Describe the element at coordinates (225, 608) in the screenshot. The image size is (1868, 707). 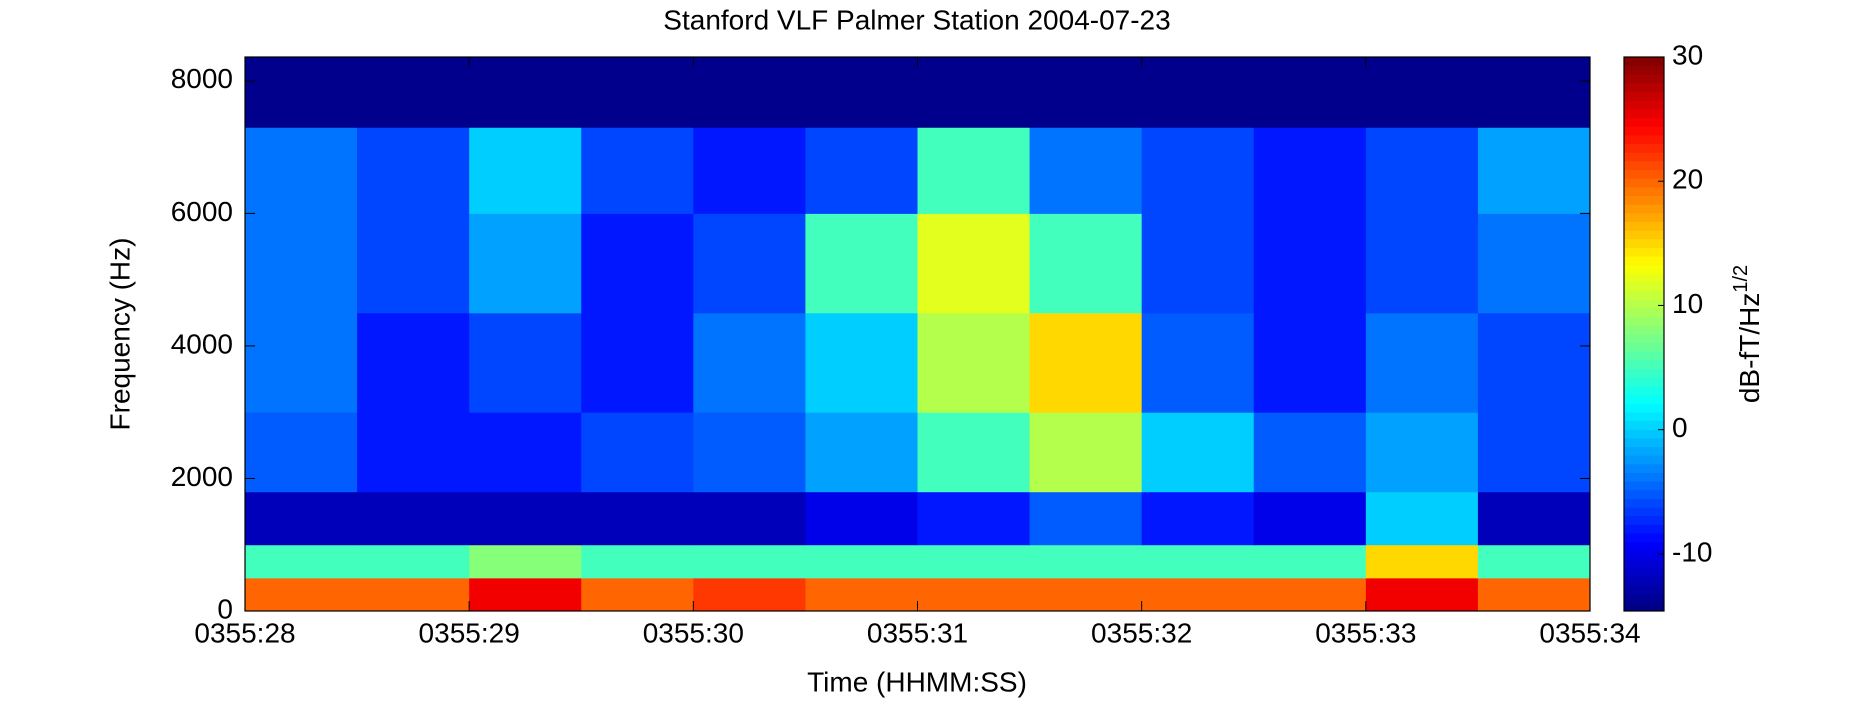
I see `y-tick-label: 0` at that location.